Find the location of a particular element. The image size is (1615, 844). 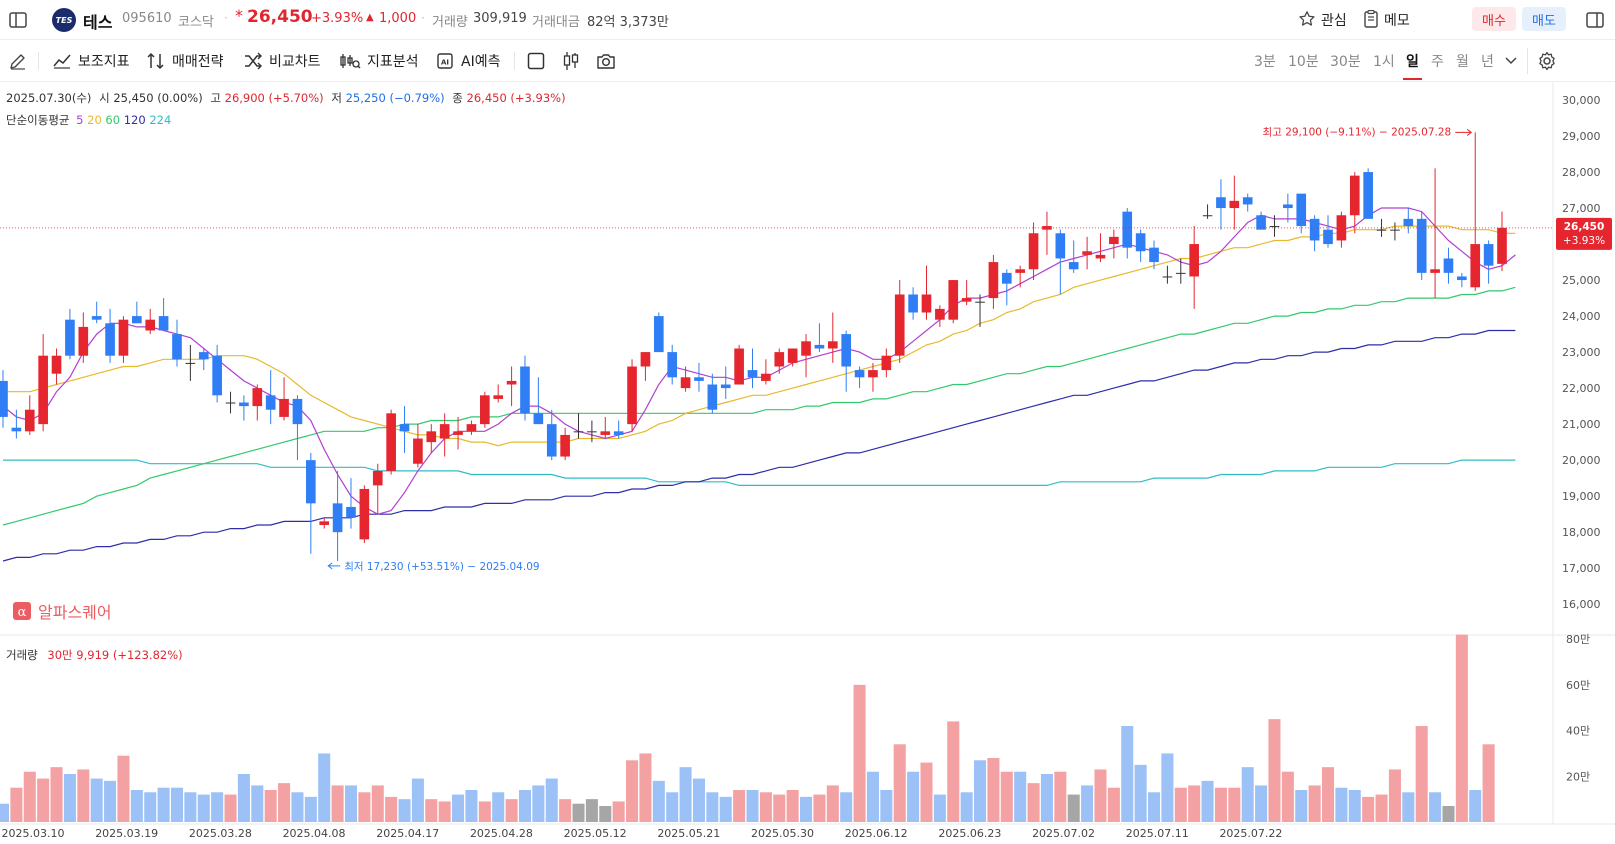

memo-button: 메모 is located at coordinates (1397, 21).